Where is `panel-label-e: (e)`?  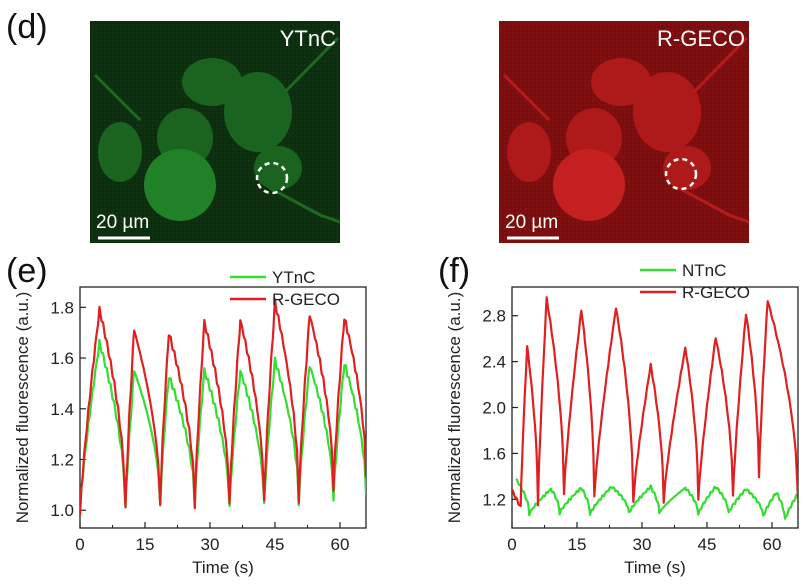
panel-label-e: (e) is located at coordinates (27, 271).